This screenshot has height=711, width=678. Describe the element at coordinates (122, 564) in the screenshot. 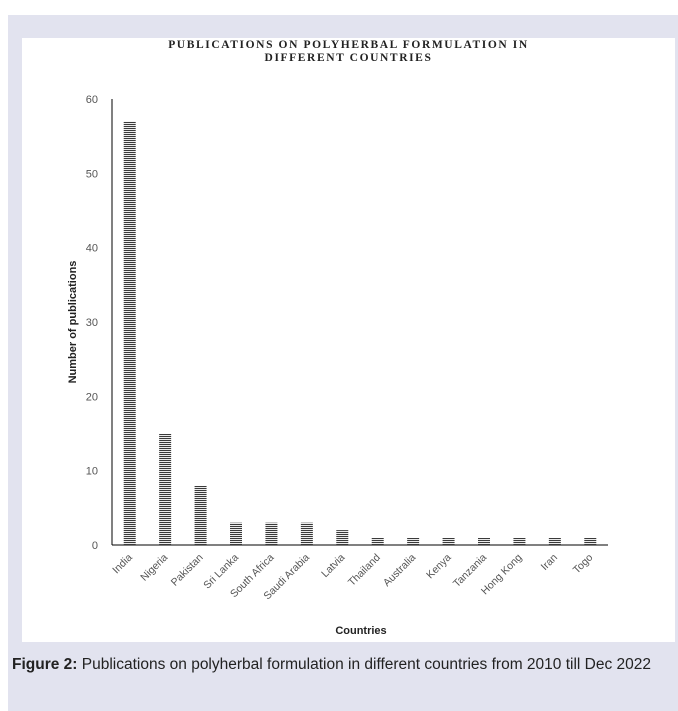

I see `x-tick-label: India` at that location.